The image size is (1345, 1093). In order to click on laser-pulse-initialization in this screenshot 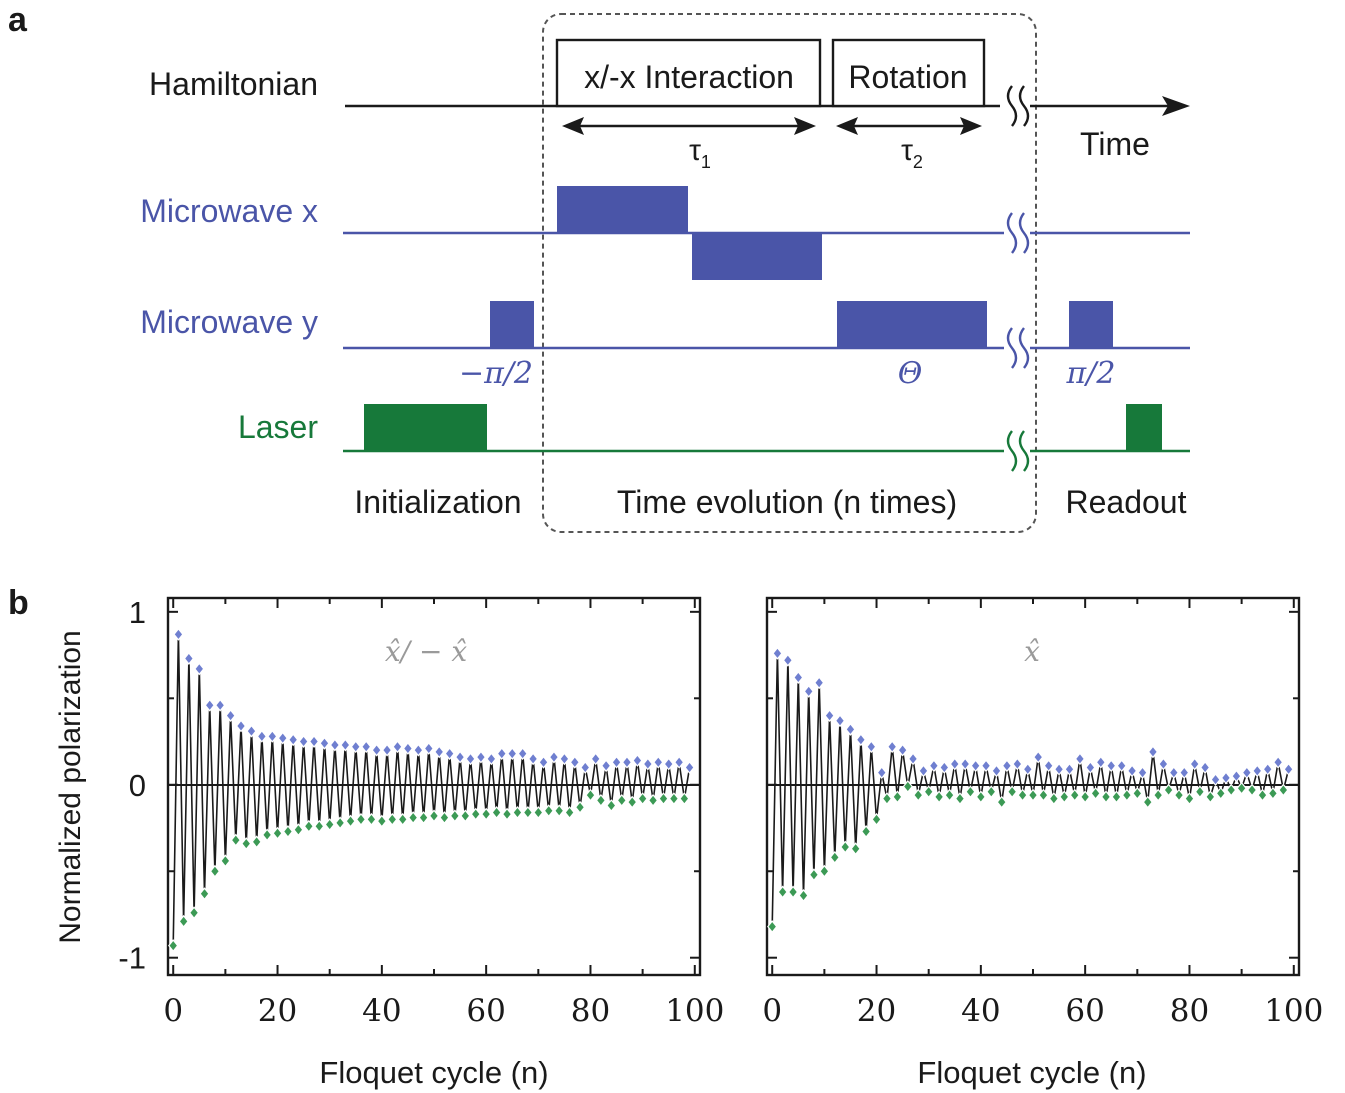, I will do `click(425, 427)`.